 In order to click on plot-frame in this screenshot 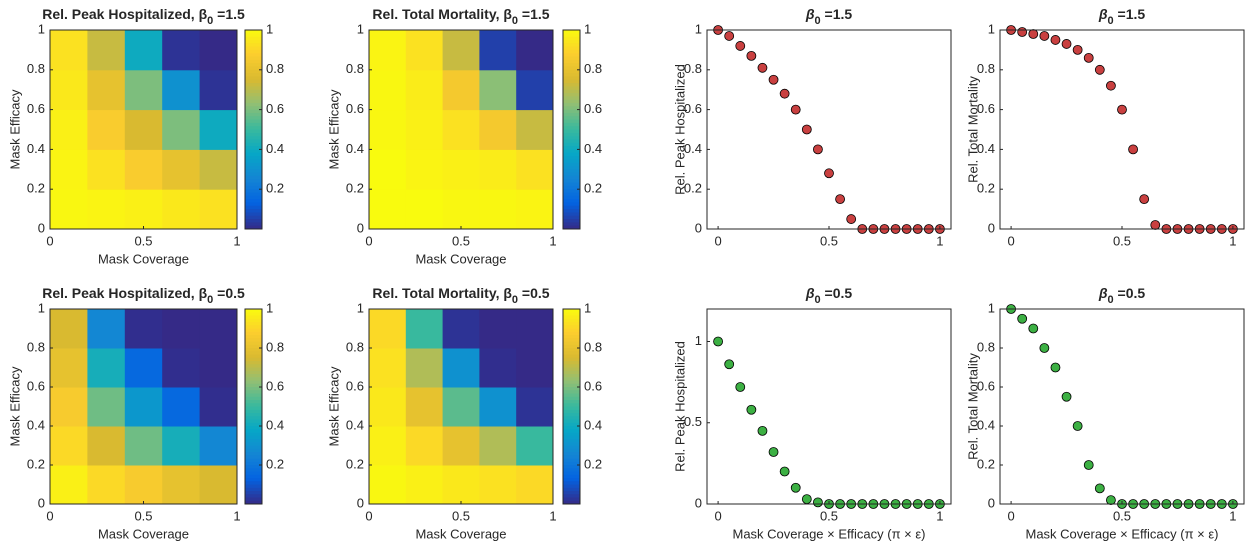, I will do `click(1122, 406)`.